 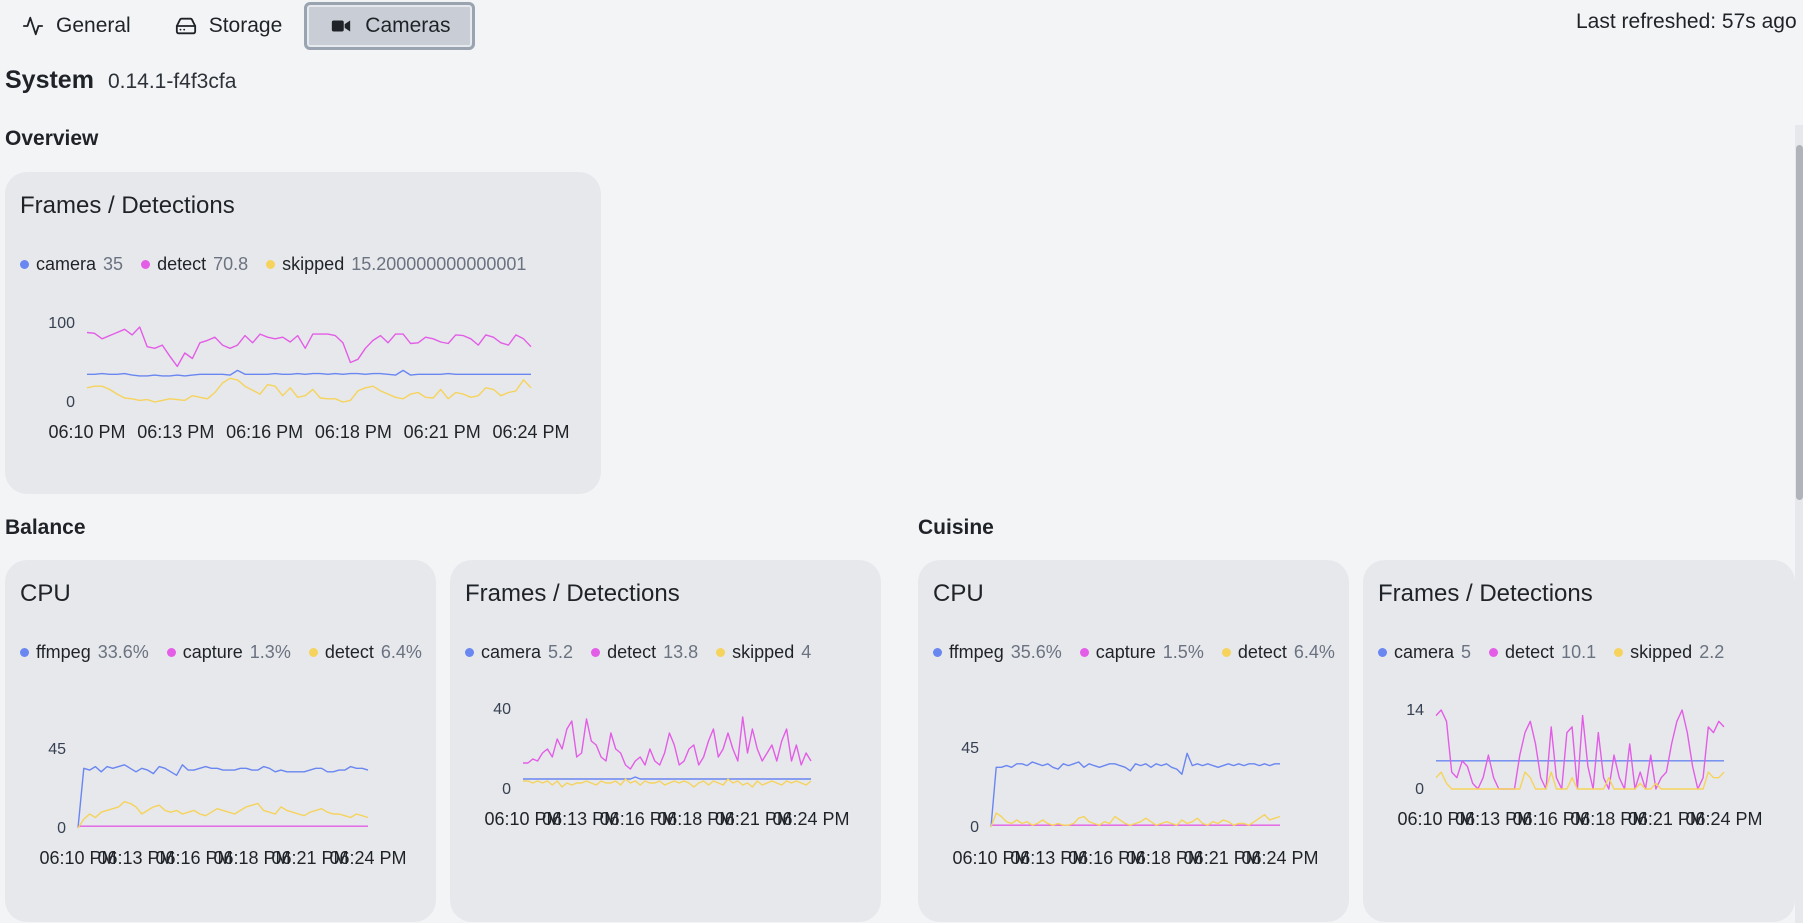 I want to click on tab-cameras: Cameras, so click(x=390, y=26).